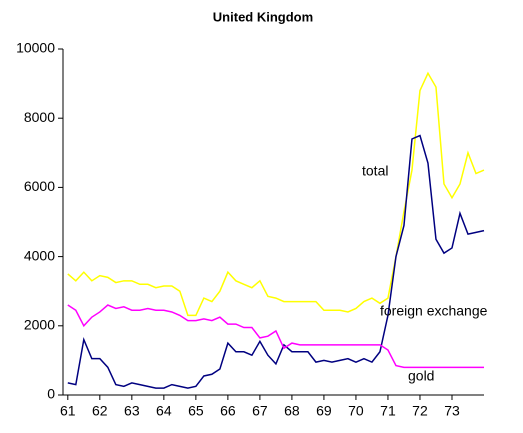 Image resolution: width=523 pixels, height=433 pixels. What do you see at coordinates (51, 394) in the screenshot?
I see `y-tick-label: 0` at bounding box center [51, 394].